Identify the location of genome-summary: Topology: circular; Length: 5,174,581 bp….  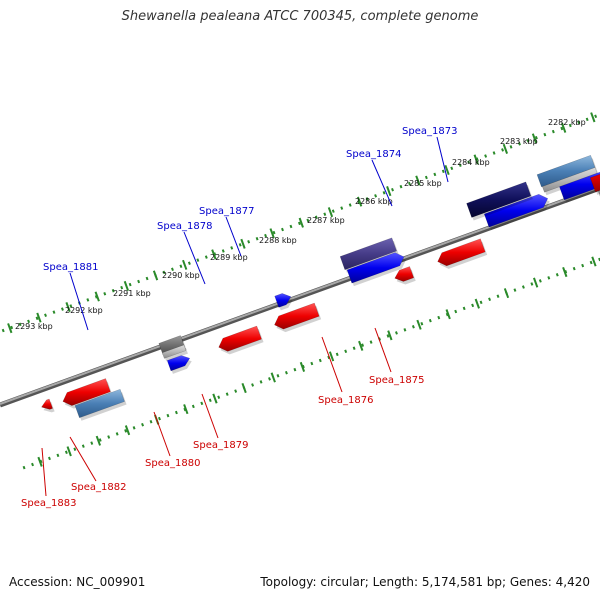
(425, 582).